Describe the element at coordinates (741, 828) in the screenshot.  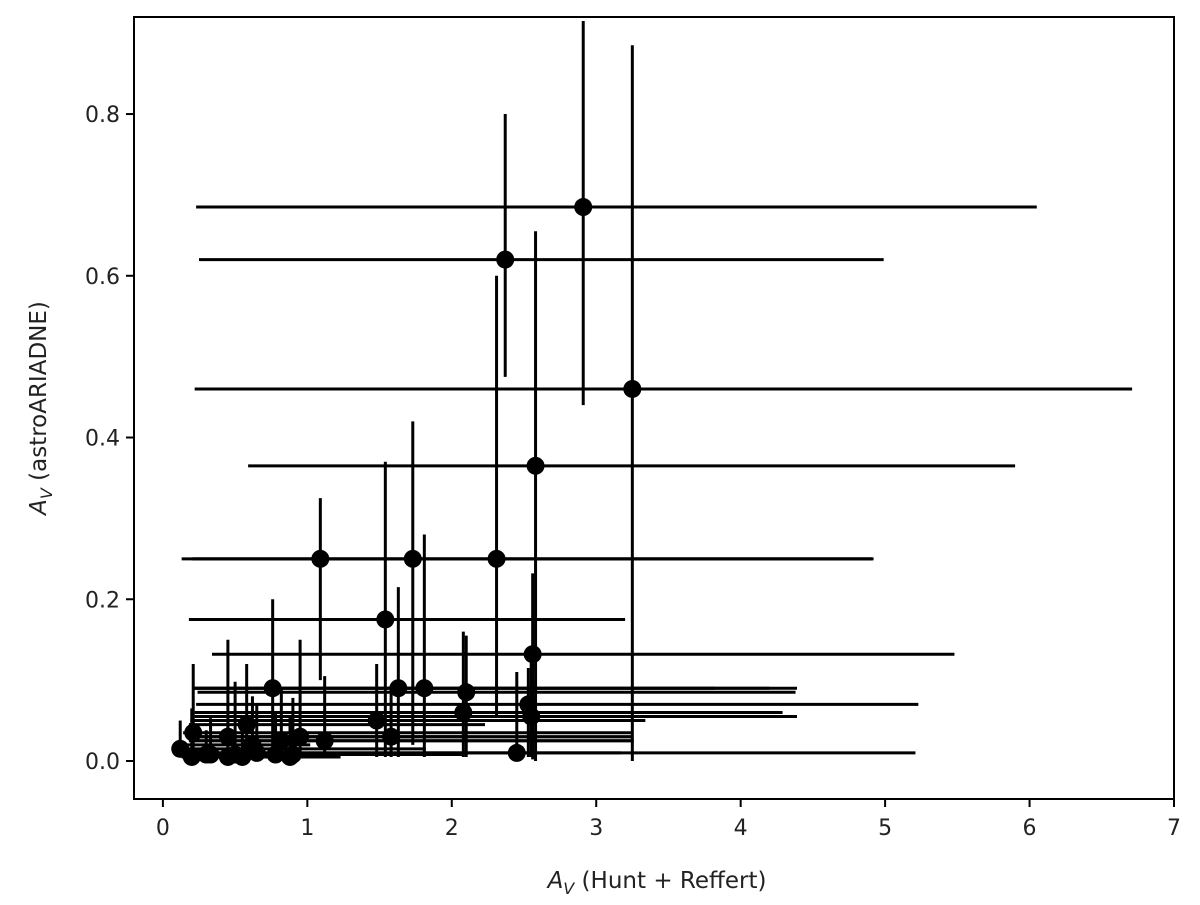
I see `x-tick-label: 4` at that location.